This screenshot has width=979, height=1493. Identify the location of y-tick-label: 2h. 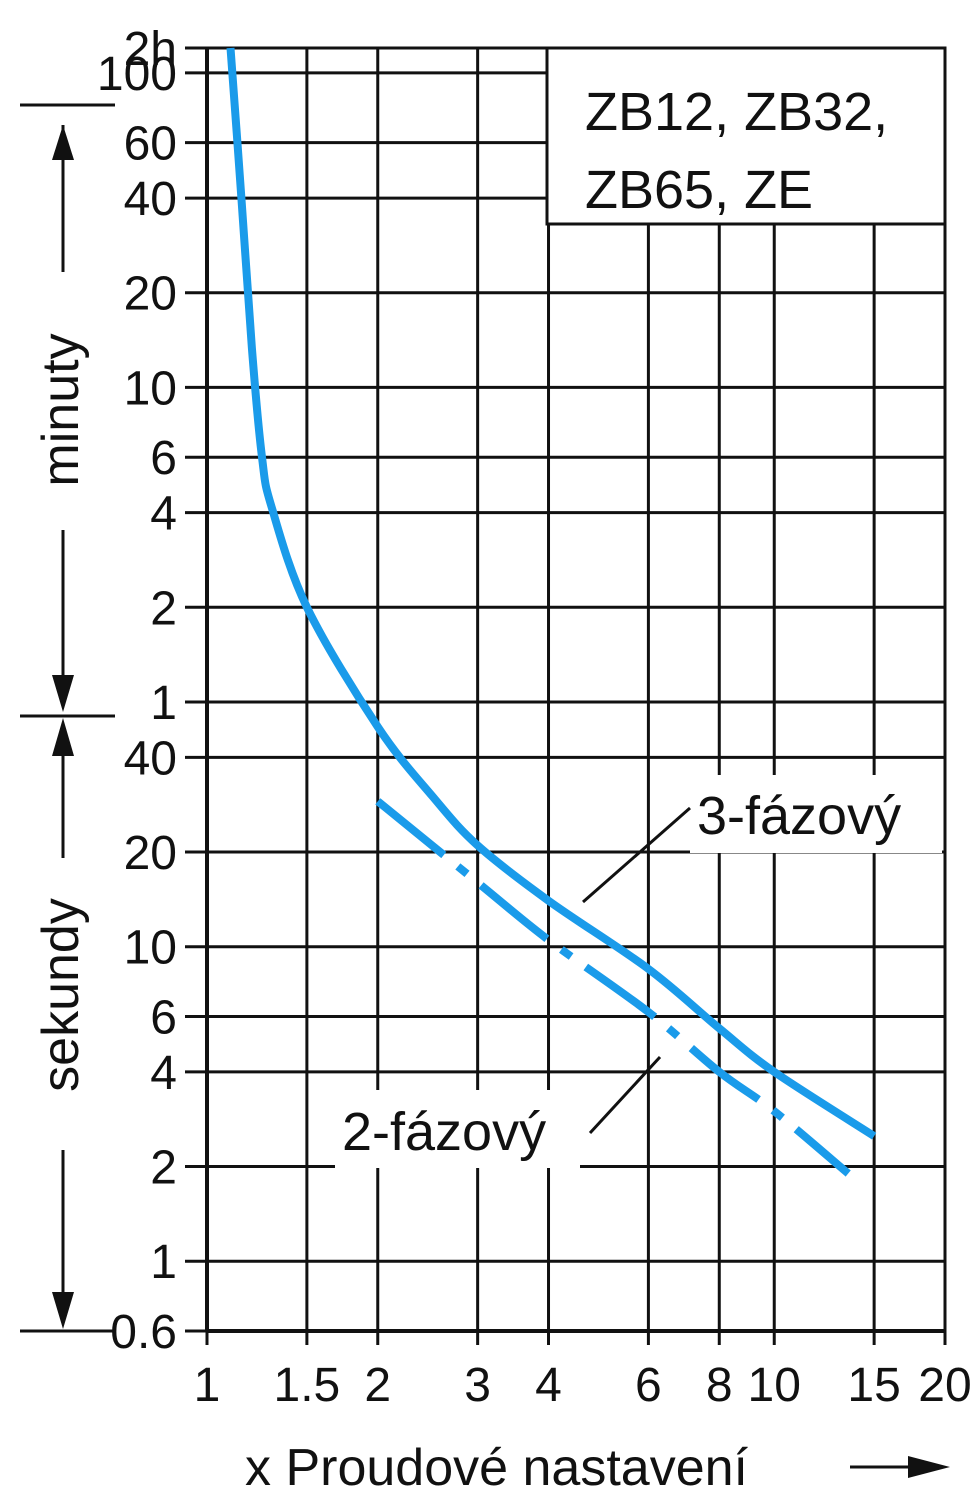
(150, 49).